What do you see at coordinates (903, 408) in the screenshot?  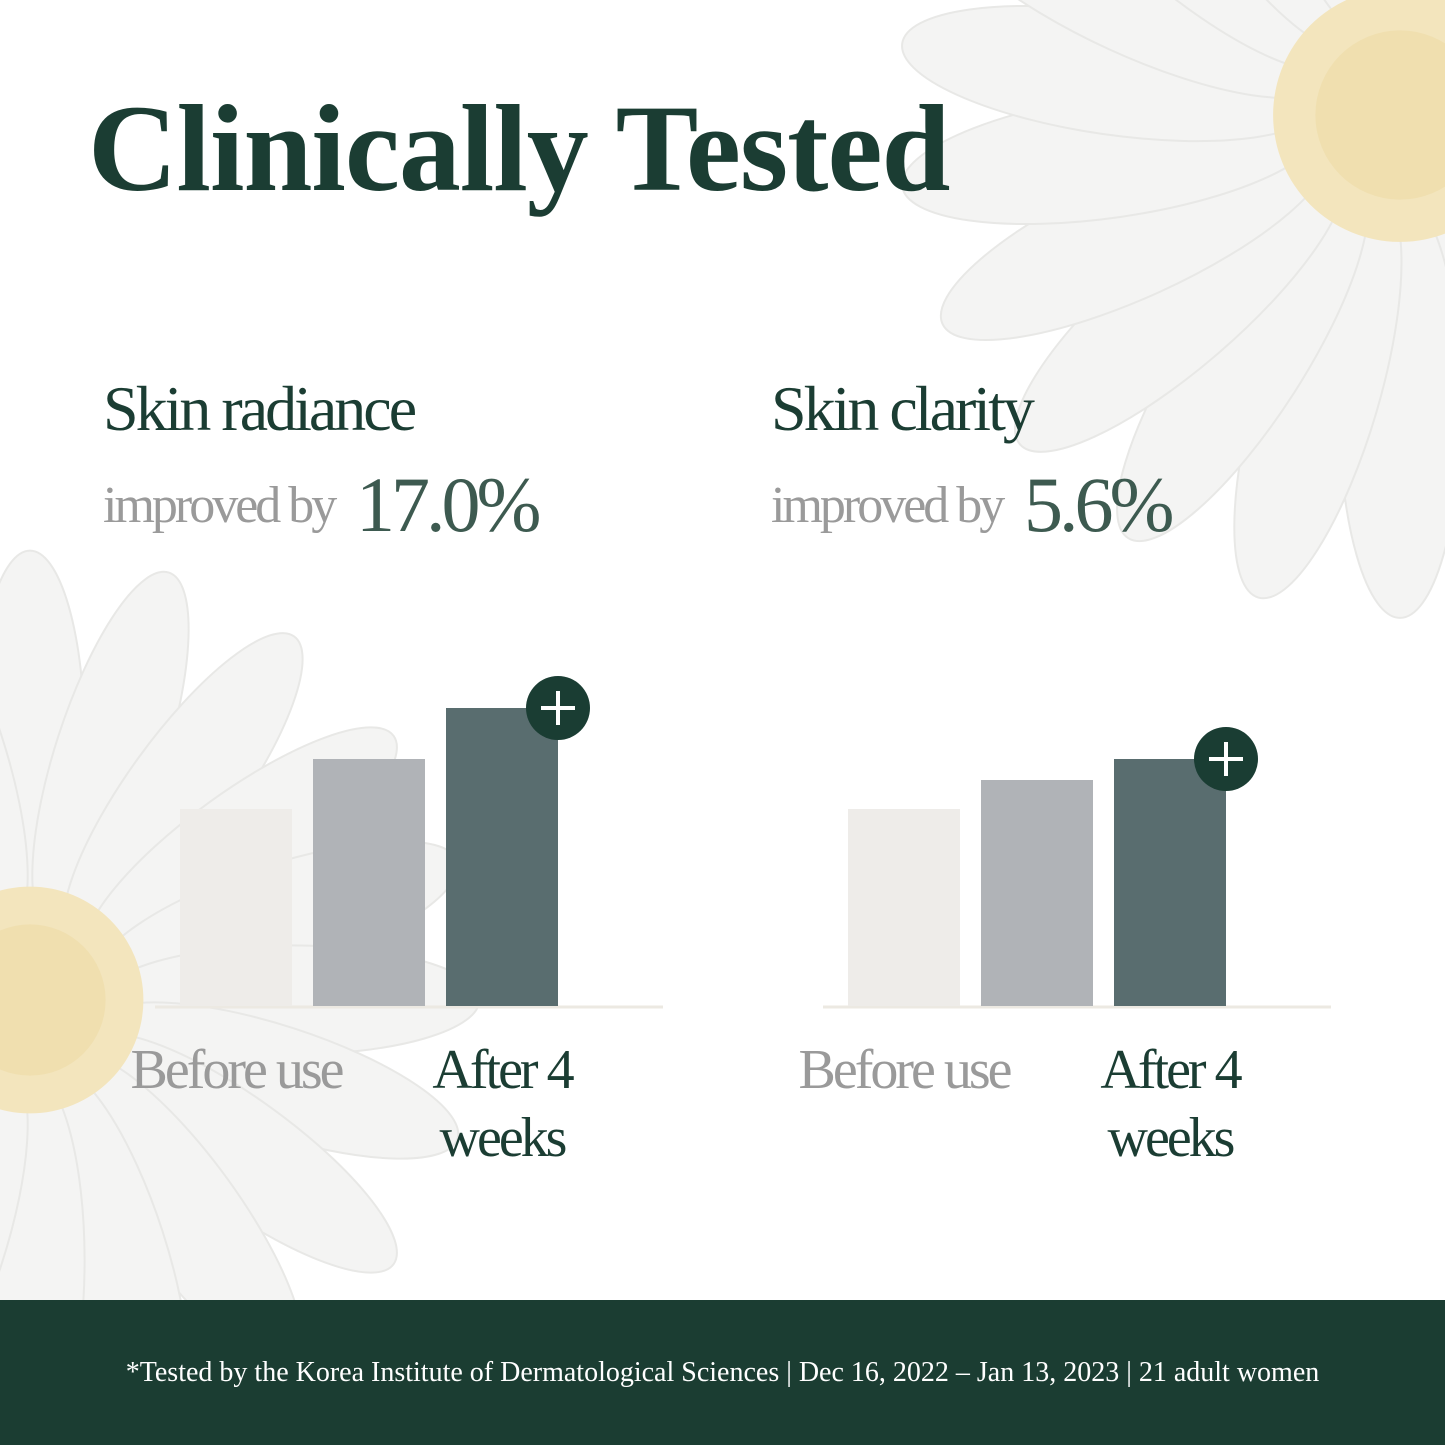 I see `panel-heading: Skin clarity` at bounding box center [903, 408].